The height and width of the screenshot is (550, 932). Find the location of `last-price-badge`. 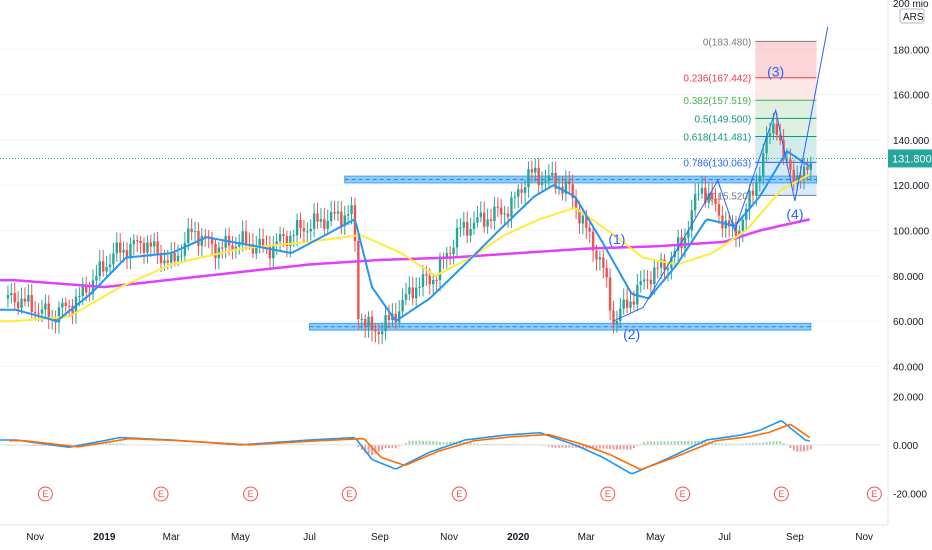

last-price-badge is located at coordinates (910, 158).